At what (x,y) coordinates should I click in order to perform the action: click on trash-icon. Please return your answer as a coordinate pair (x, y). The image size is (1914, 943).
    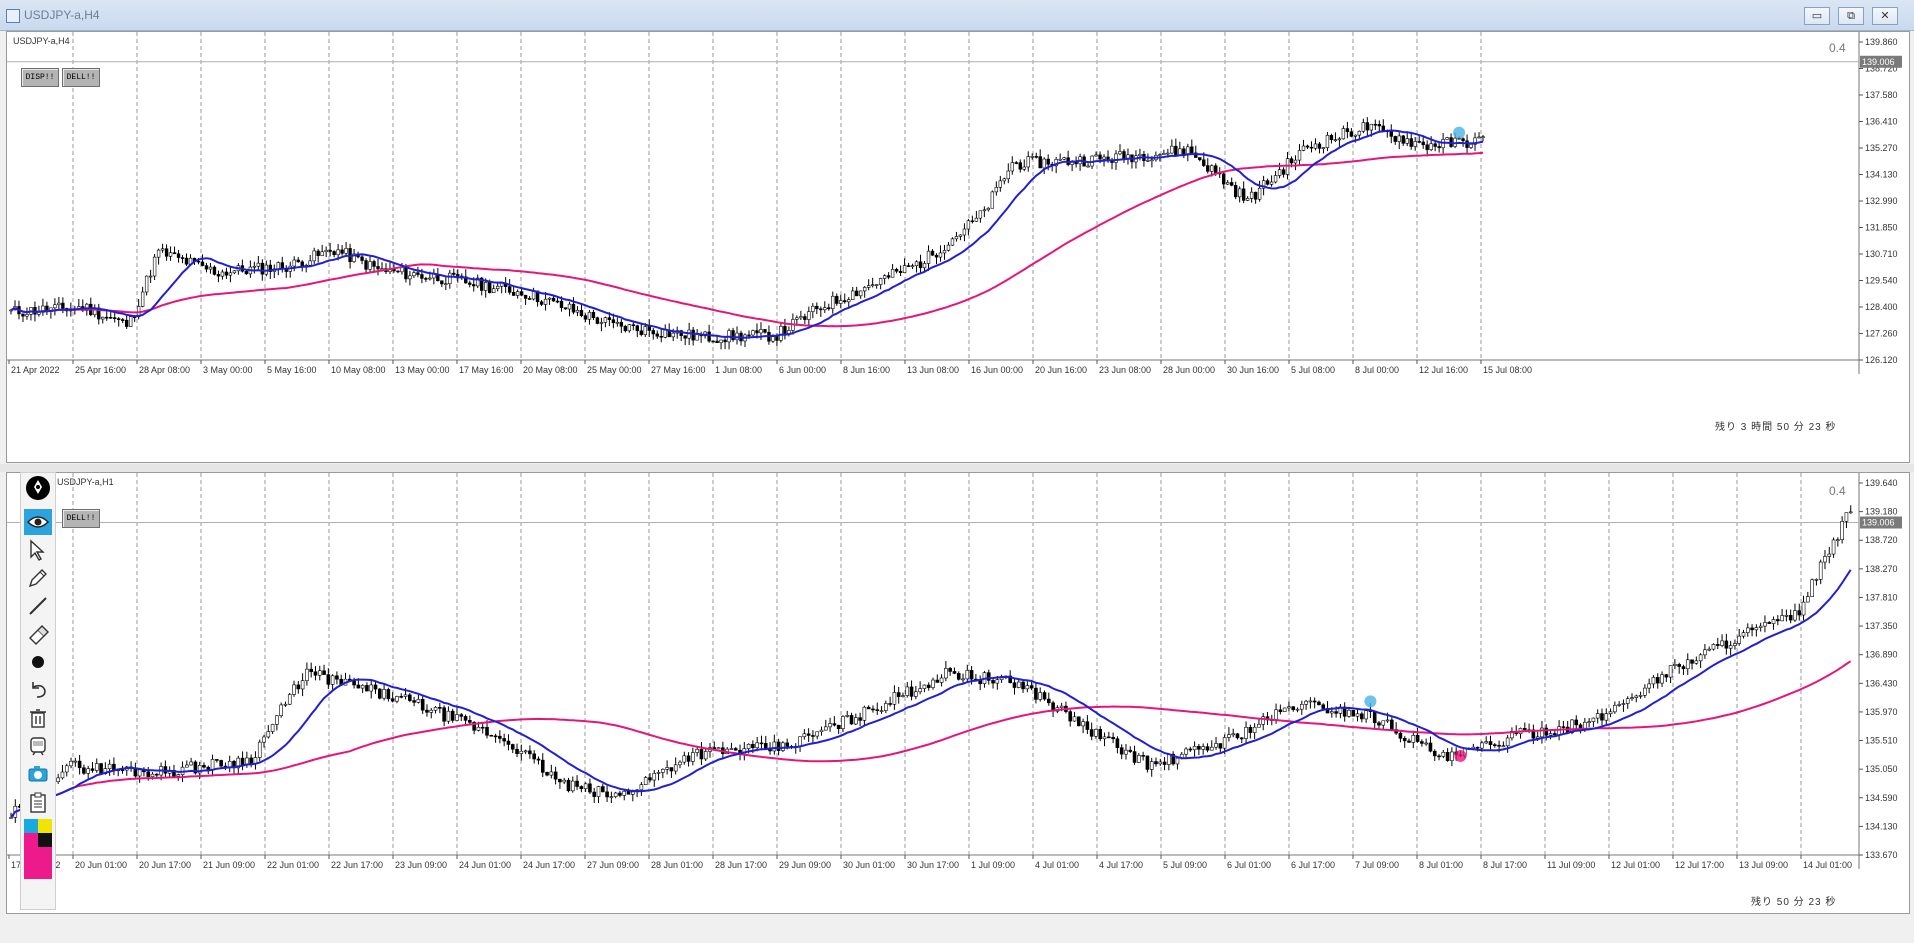
    Looking at the image, I should click on (38, 718).